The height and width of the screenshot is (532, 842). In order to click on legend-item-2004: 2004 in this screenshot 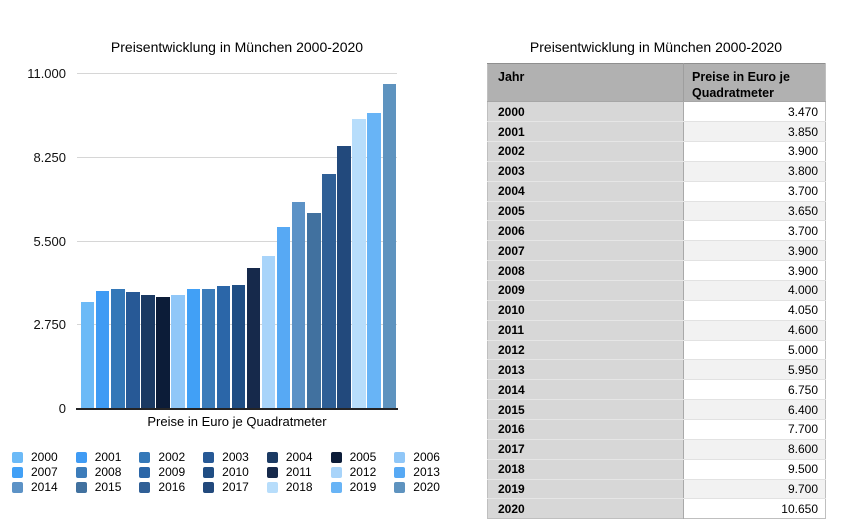, I will do `click(298, 457)`.